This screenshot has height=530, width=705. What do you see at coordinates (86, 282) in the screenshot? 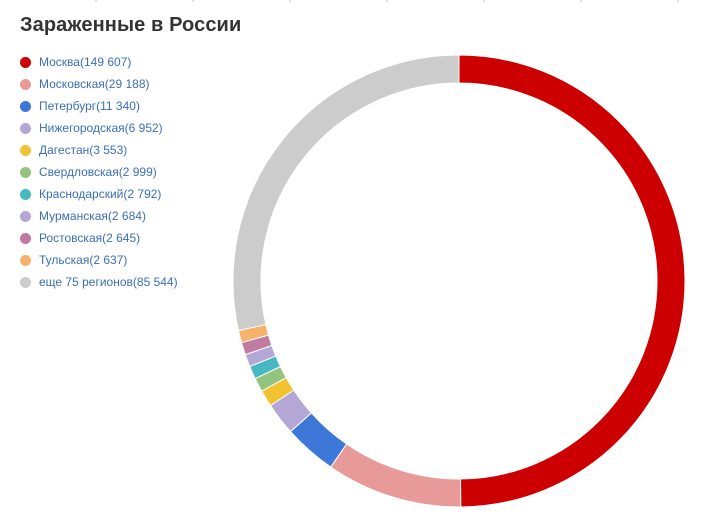
I see `legend-label: еще 75 регионов` at bounding box center [86, 282].